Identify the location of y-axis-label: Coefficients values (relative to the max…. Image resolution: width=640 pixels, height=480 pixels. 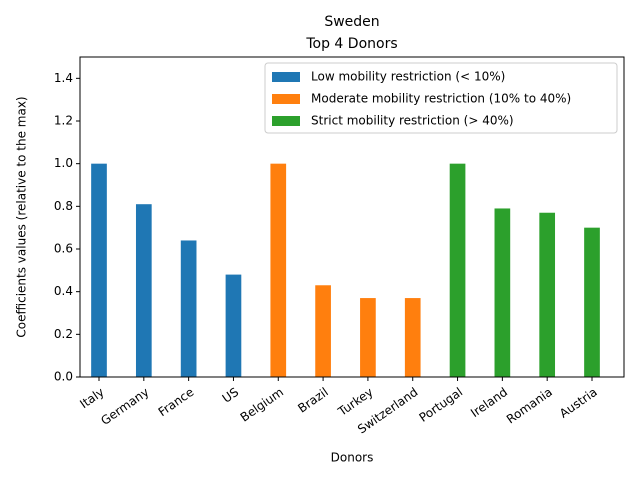
(22, 216).